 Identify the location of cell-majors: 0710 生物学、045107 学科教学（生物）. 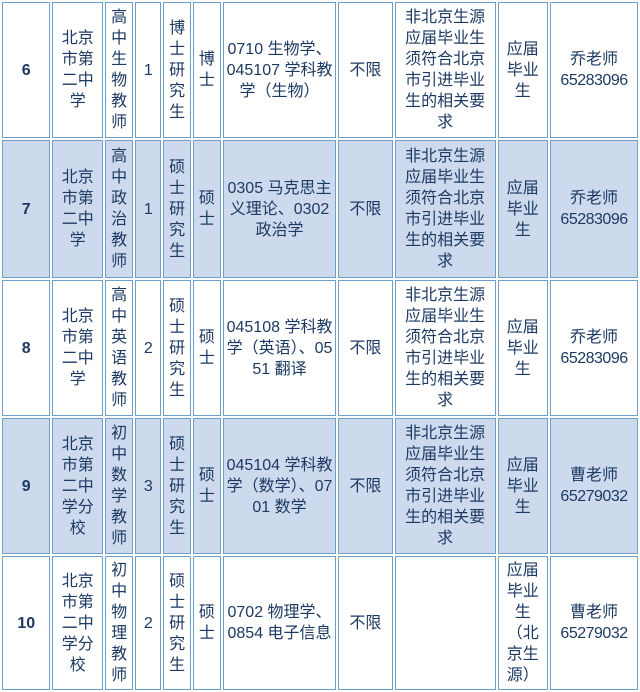
(279, 70).